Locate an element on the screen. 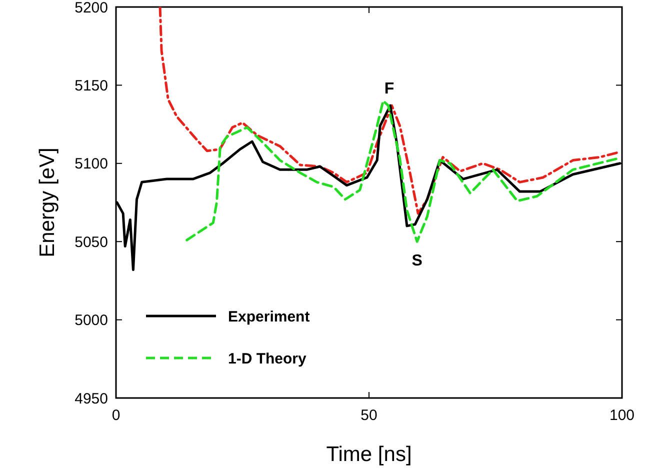 The height and width of the screenshot is (473, 657). x-axis-title: Time [ns] is located at coordinates (369, 454).